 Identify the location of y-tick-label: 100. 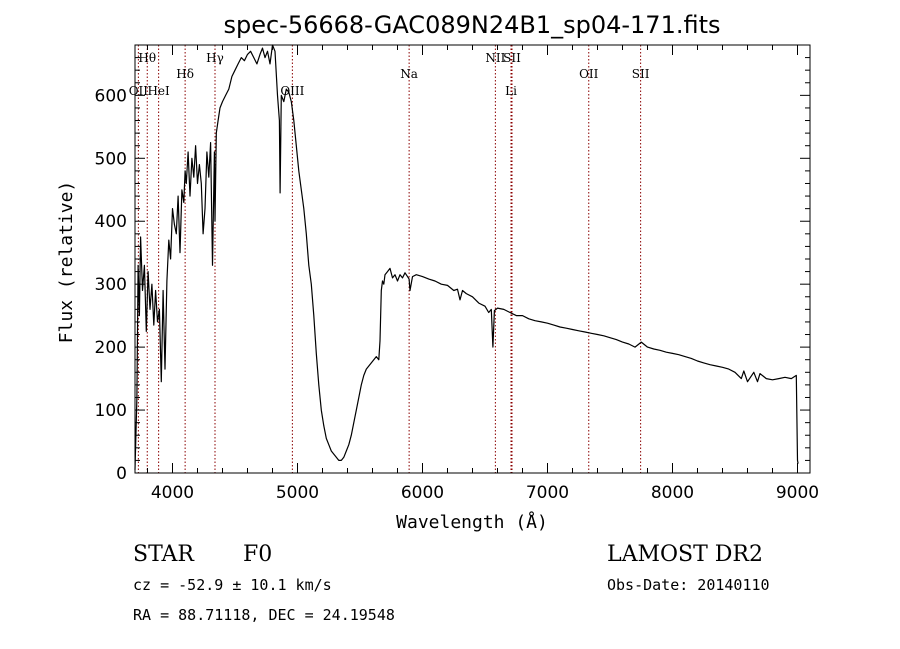
(111, 411).